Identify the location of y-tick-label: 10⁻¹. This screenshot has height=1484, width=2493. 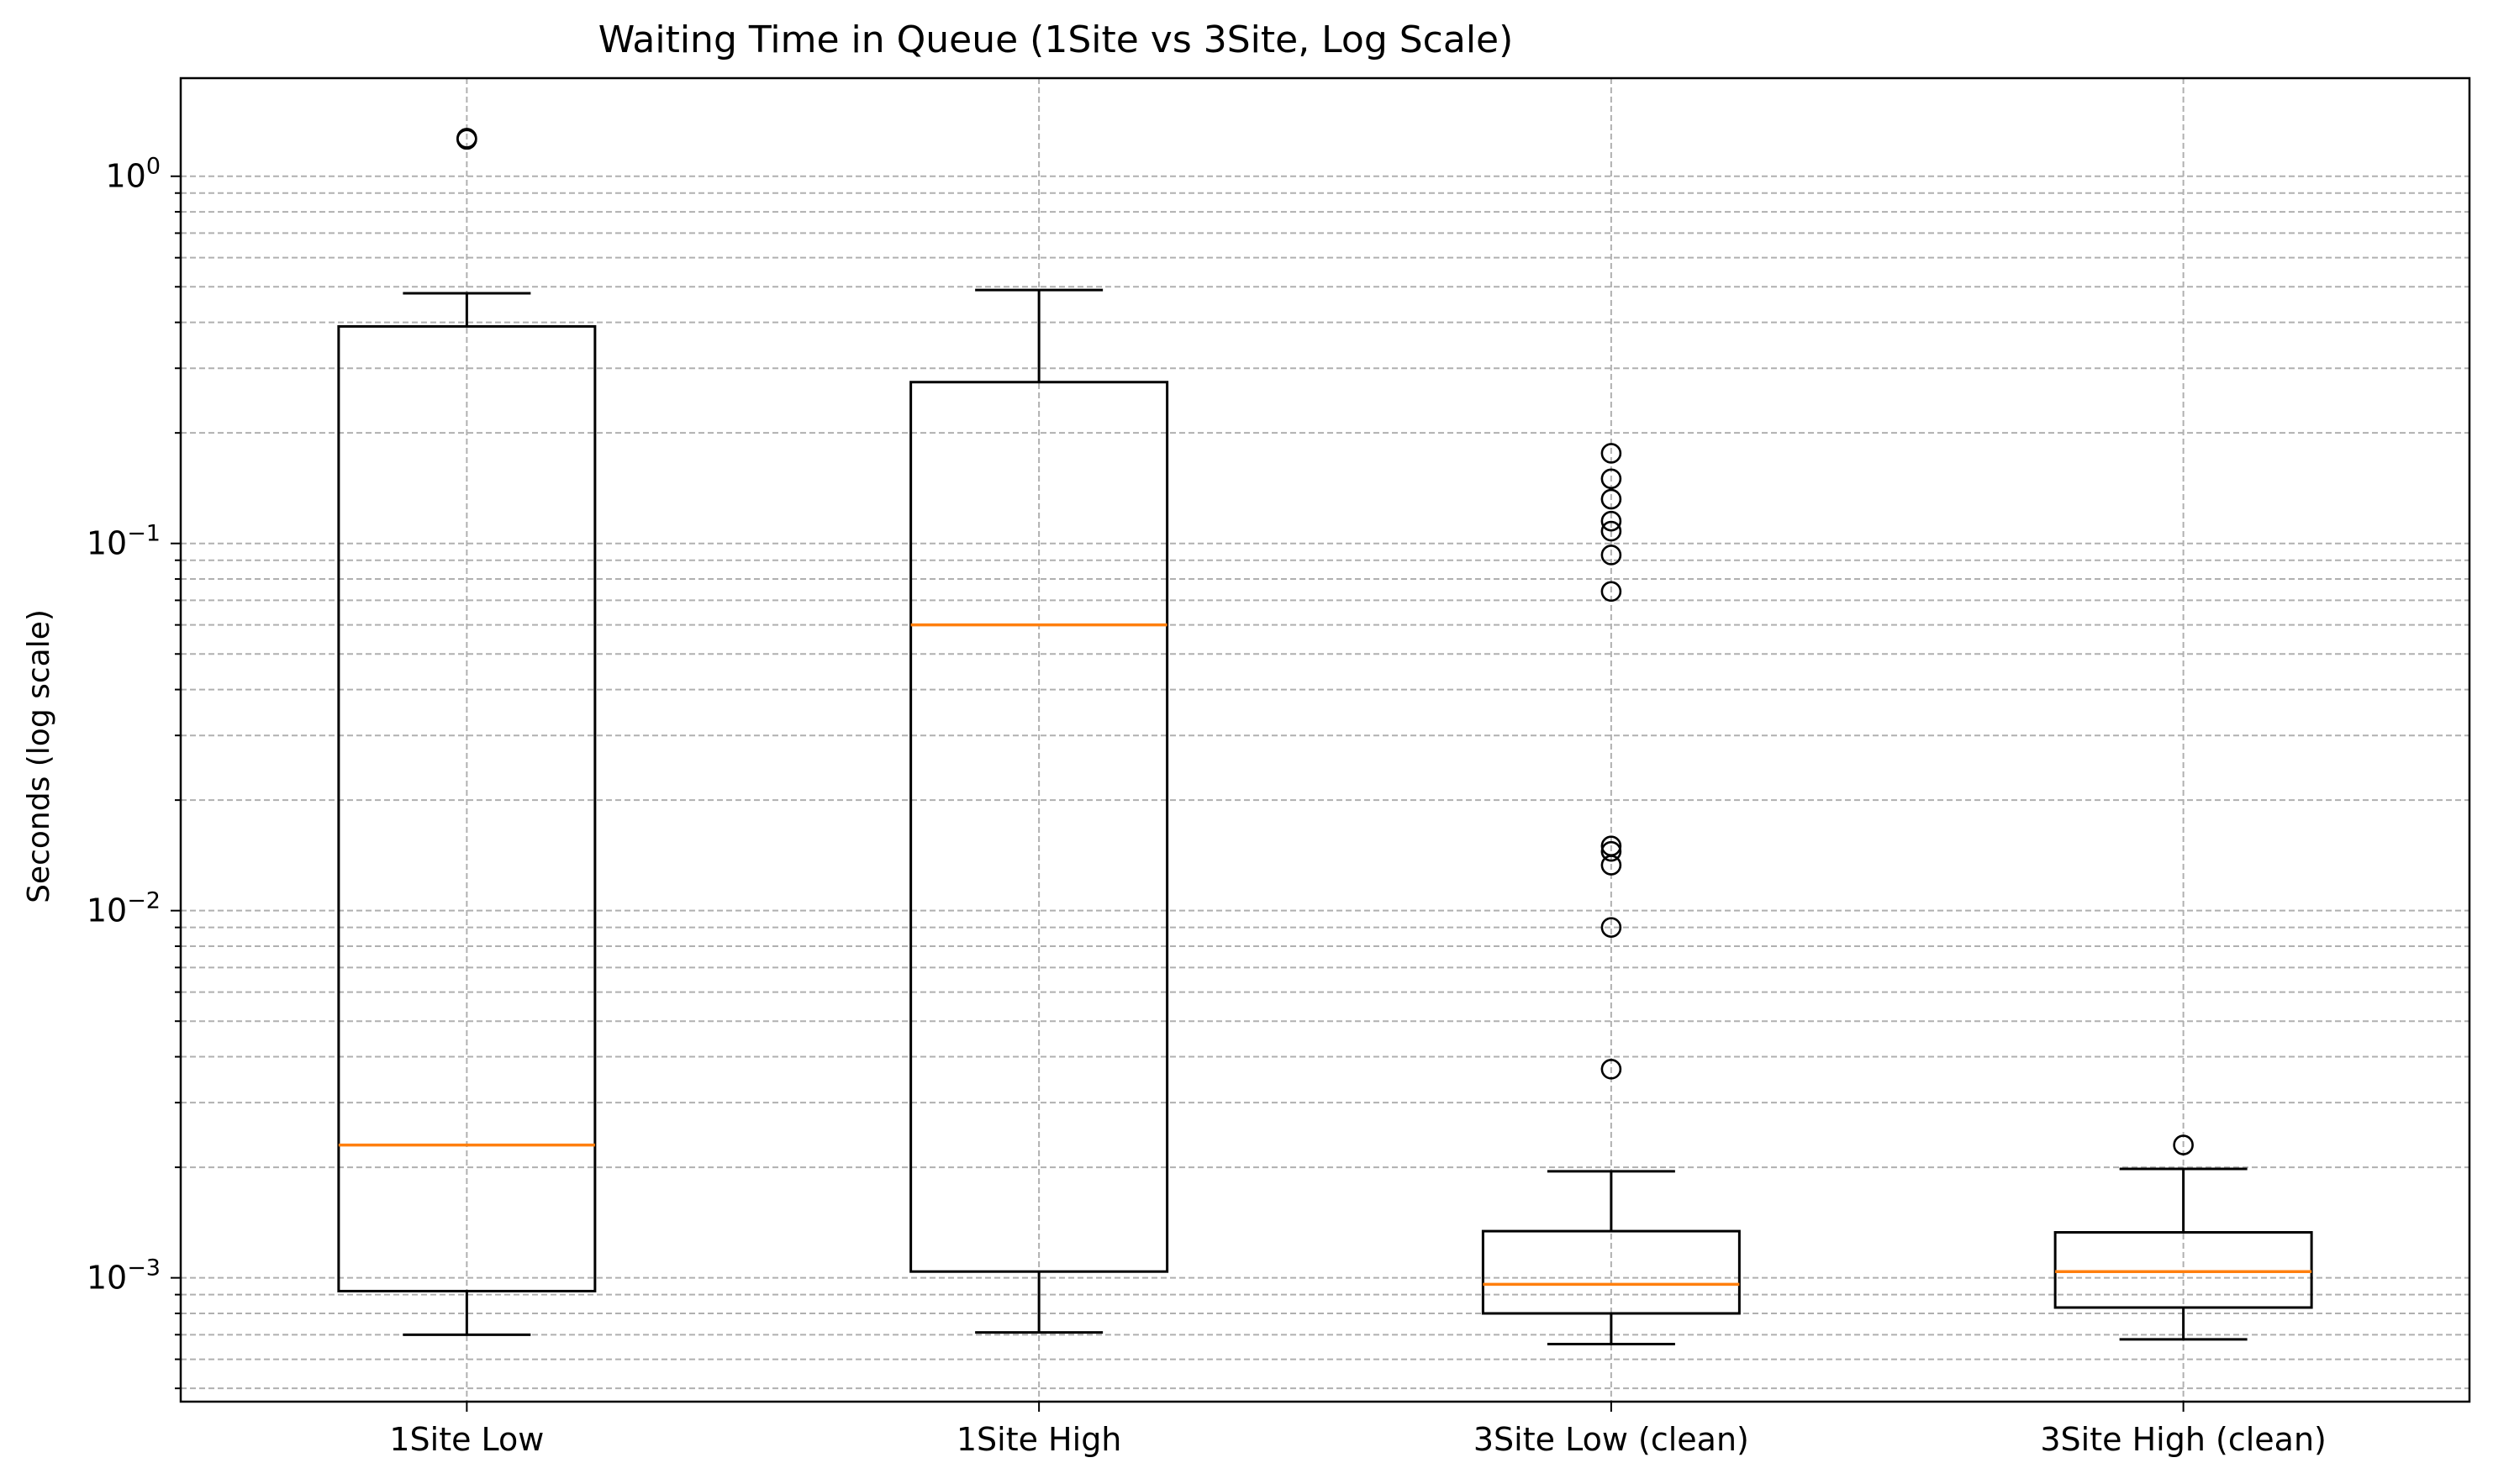
(124, 542).